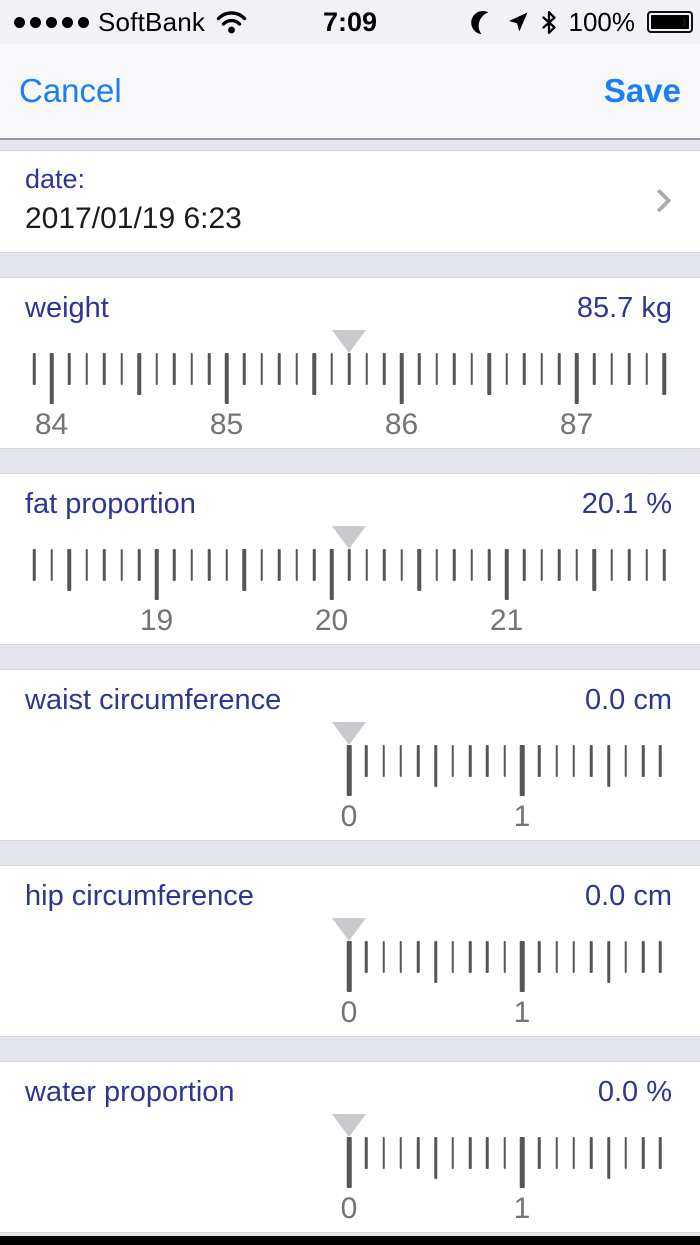 The height and width of the screenshot is (1245, 700). I want to click on section-label: waist circumference, so click(153, 700).